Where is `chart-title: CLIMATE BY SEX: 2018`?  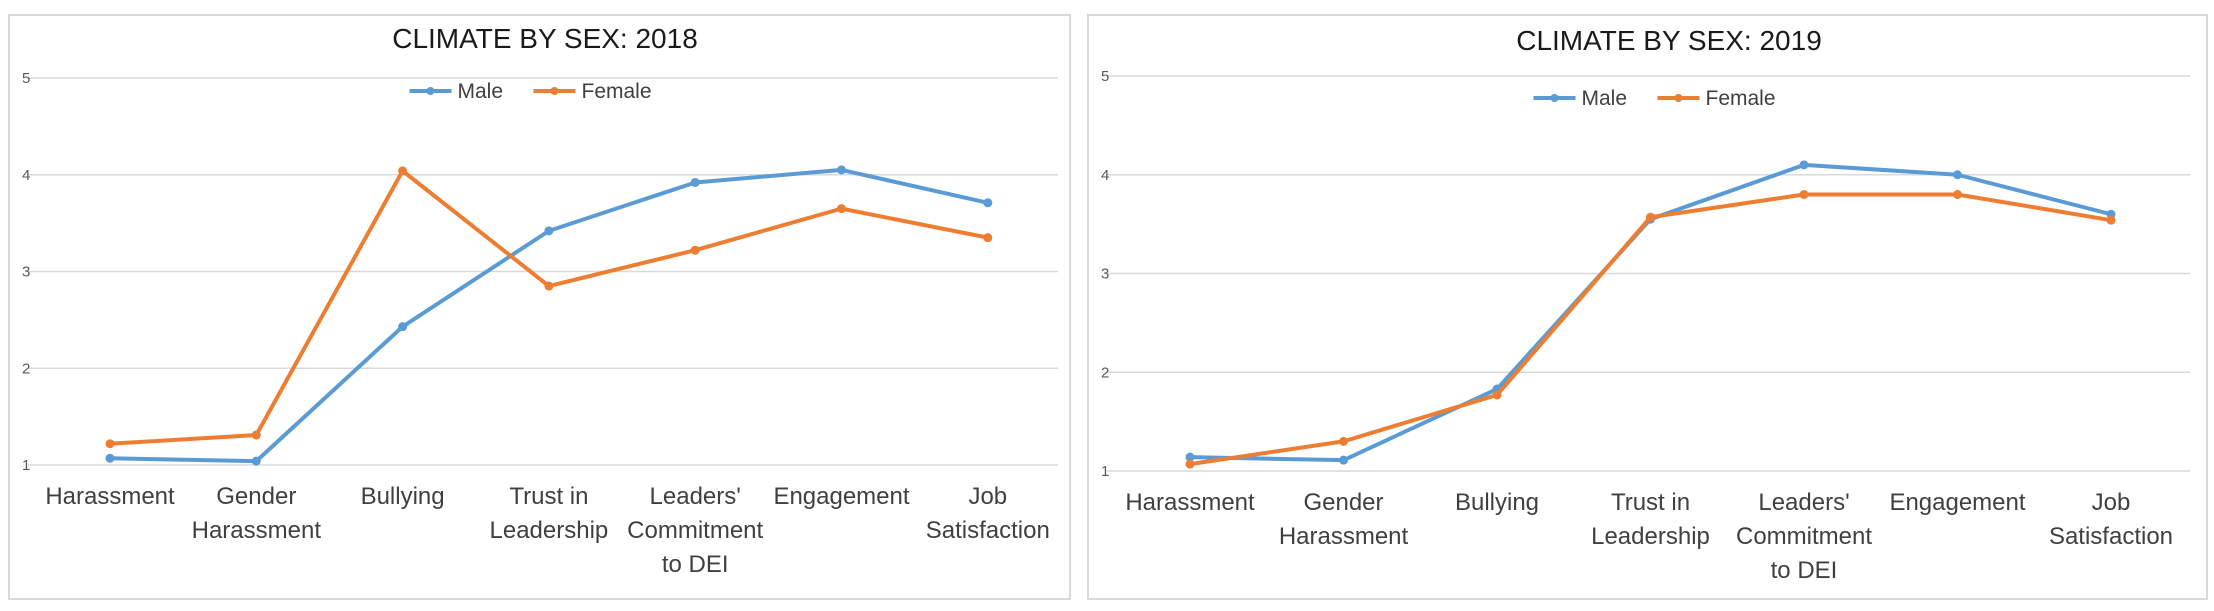 chart-title: CLIMATE BY SEX: 2018 is located at coordinates (545, 38).